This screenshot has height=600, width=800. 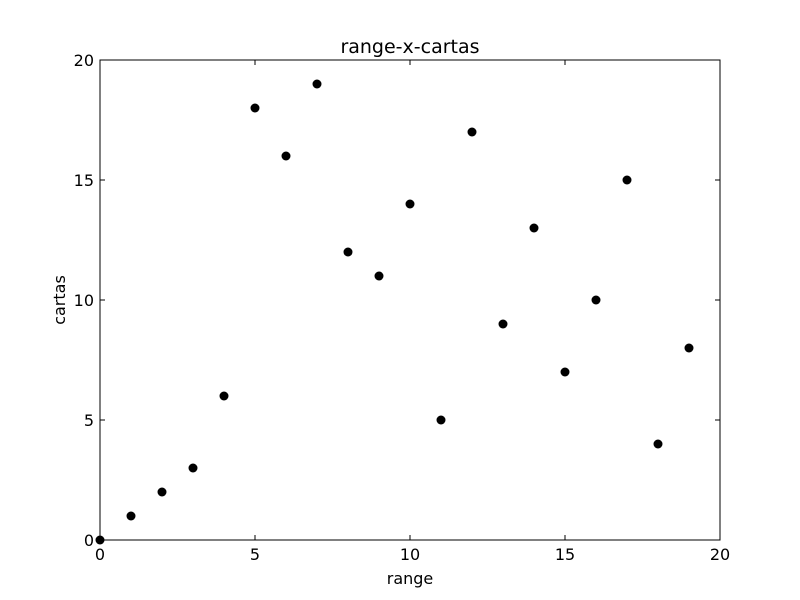 I want to click on x-tick-label: 5, so click(x=255, y=554).